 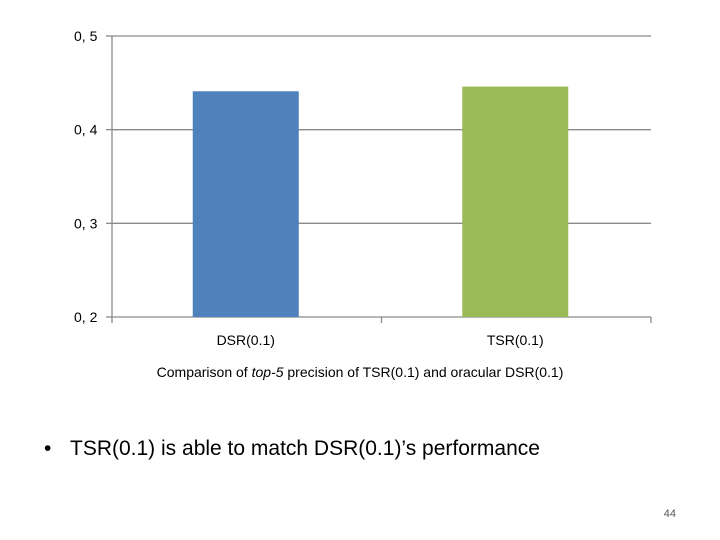 What do you see at coordinates (669, 514) in the screenshot?
I see `page-number: 44` at bounding box center [669, 514].